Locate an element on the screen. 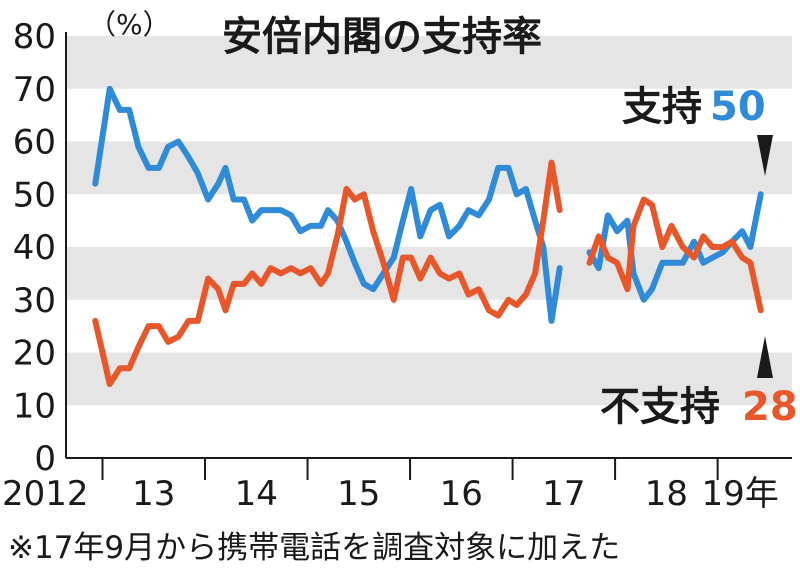 This screenshot has height=576, width=800. y-axis-tick-labels: 0 10 20 30 40 50 60 70 80 is located at coordinates (34, 248).